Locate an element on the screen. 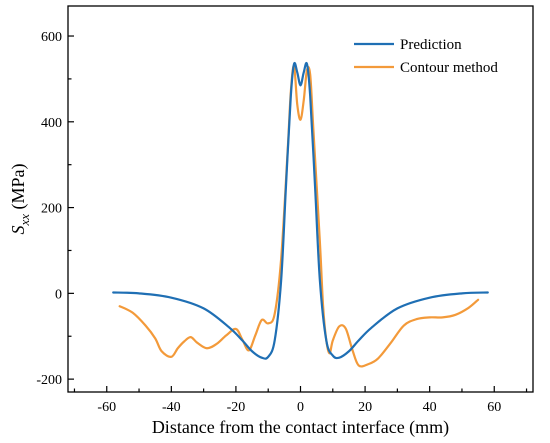 This screenshot has width=550, height=443. x-axis-ticks: -60 -40 -20 0 20 40 60 is located at coordinates (300, 400).